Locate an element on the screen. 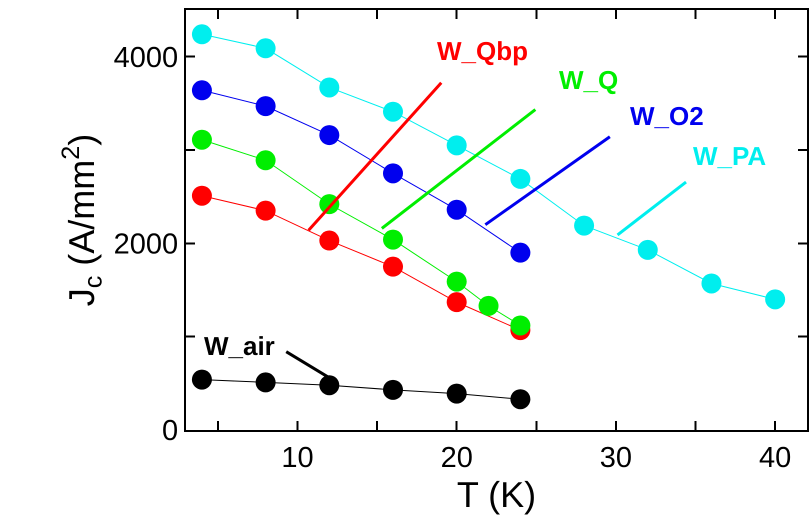 The image size is (812, 532). y-tick-label: 2000 is located at coordinates (146, 244).